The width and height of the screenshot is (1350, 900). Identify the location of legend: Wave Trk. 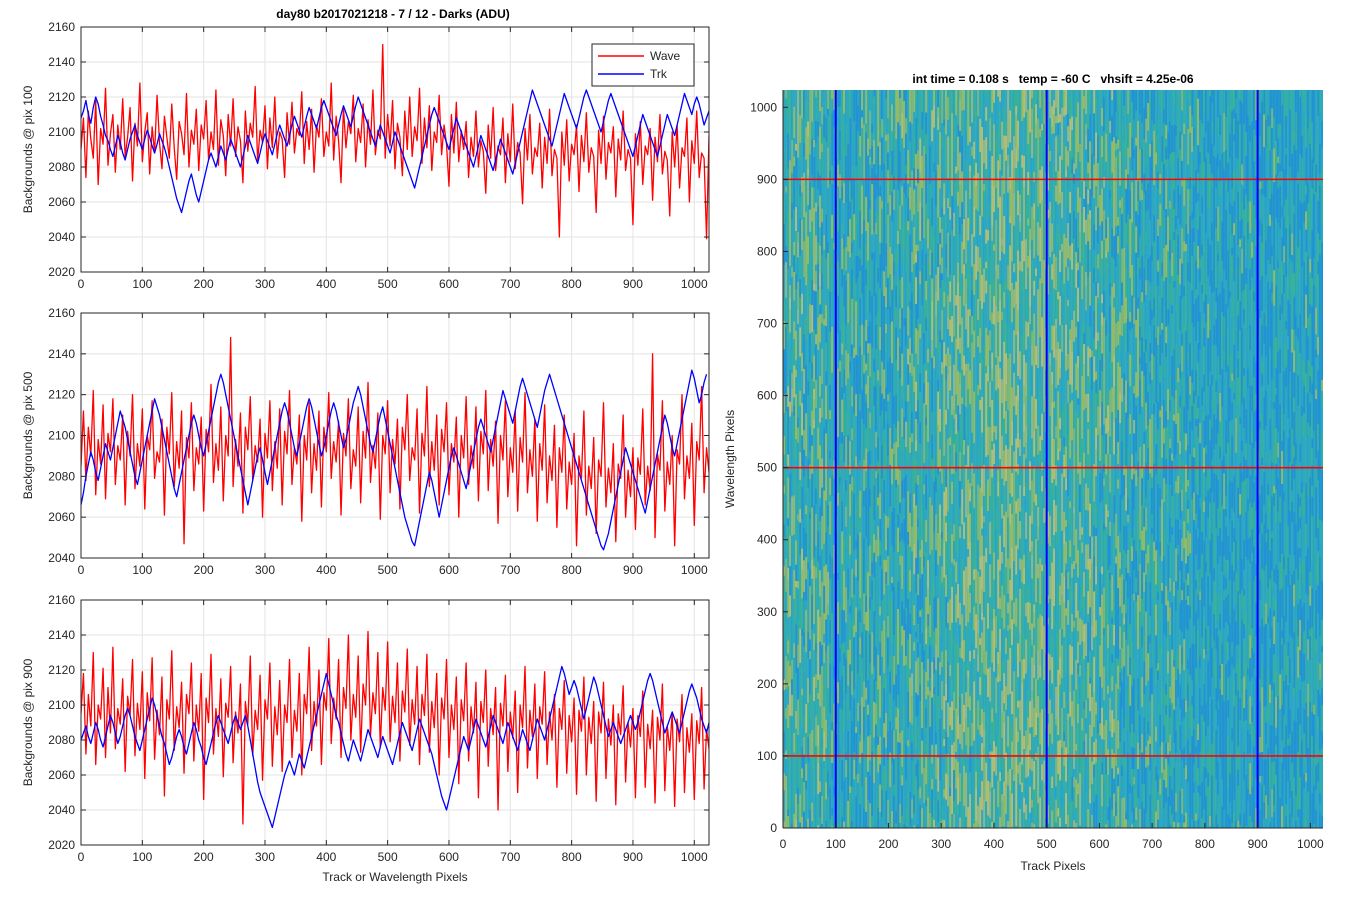
(643, 65).